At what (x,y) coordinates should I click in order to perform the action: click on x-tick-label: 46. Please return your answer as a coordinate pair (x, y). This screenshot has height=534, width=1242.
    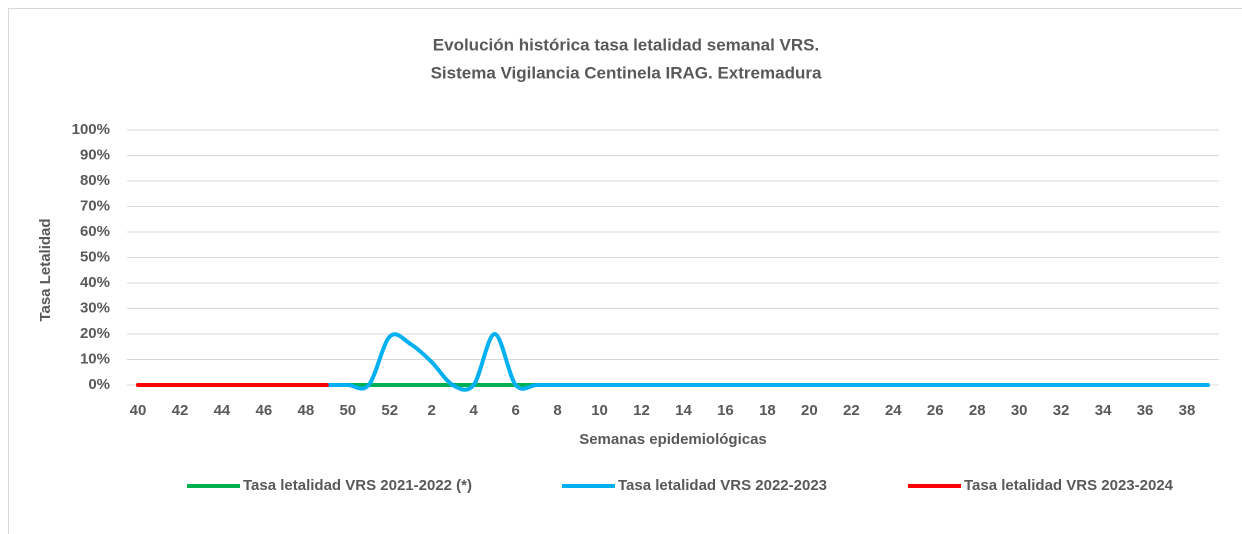
    Looking at the image, I should click on (264, 410).